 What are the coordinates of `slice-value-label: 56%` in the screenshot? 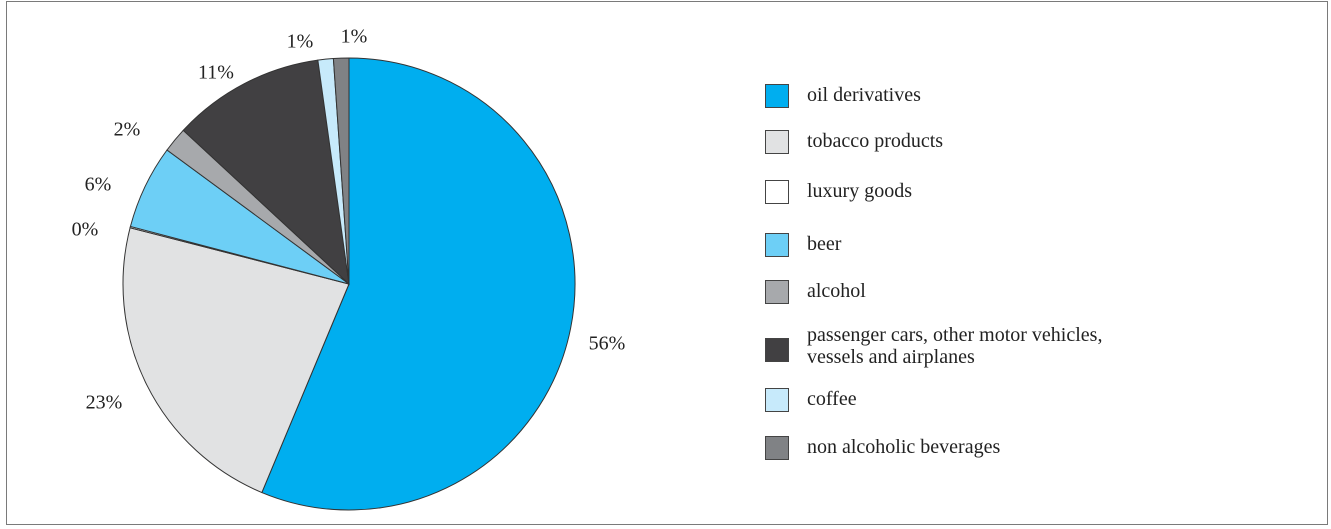 It's located at (607, 344).